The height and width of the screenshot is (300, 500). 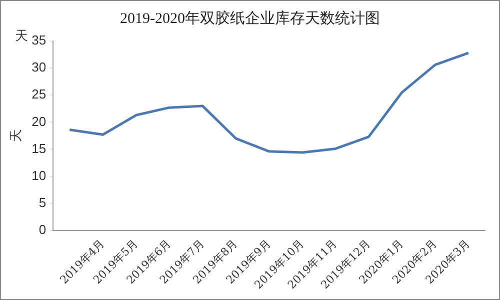 I want to click on y-tick-label: 15, so click(x=39, y=148).